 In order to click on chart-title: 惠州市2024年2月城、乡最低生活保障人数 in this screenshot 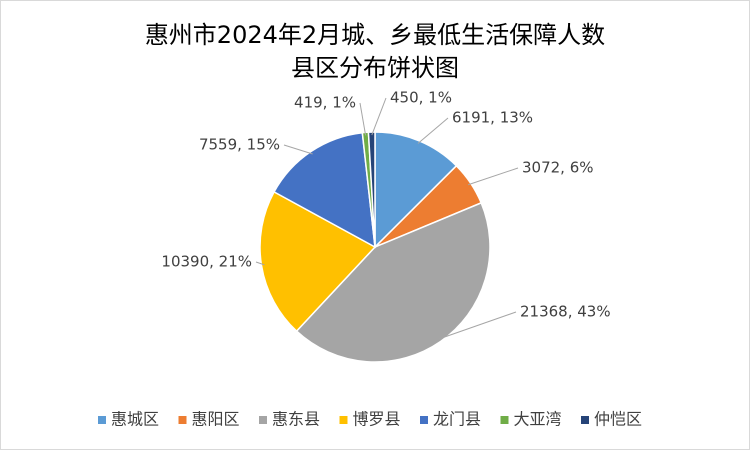, I will do `click(375, 35)`.